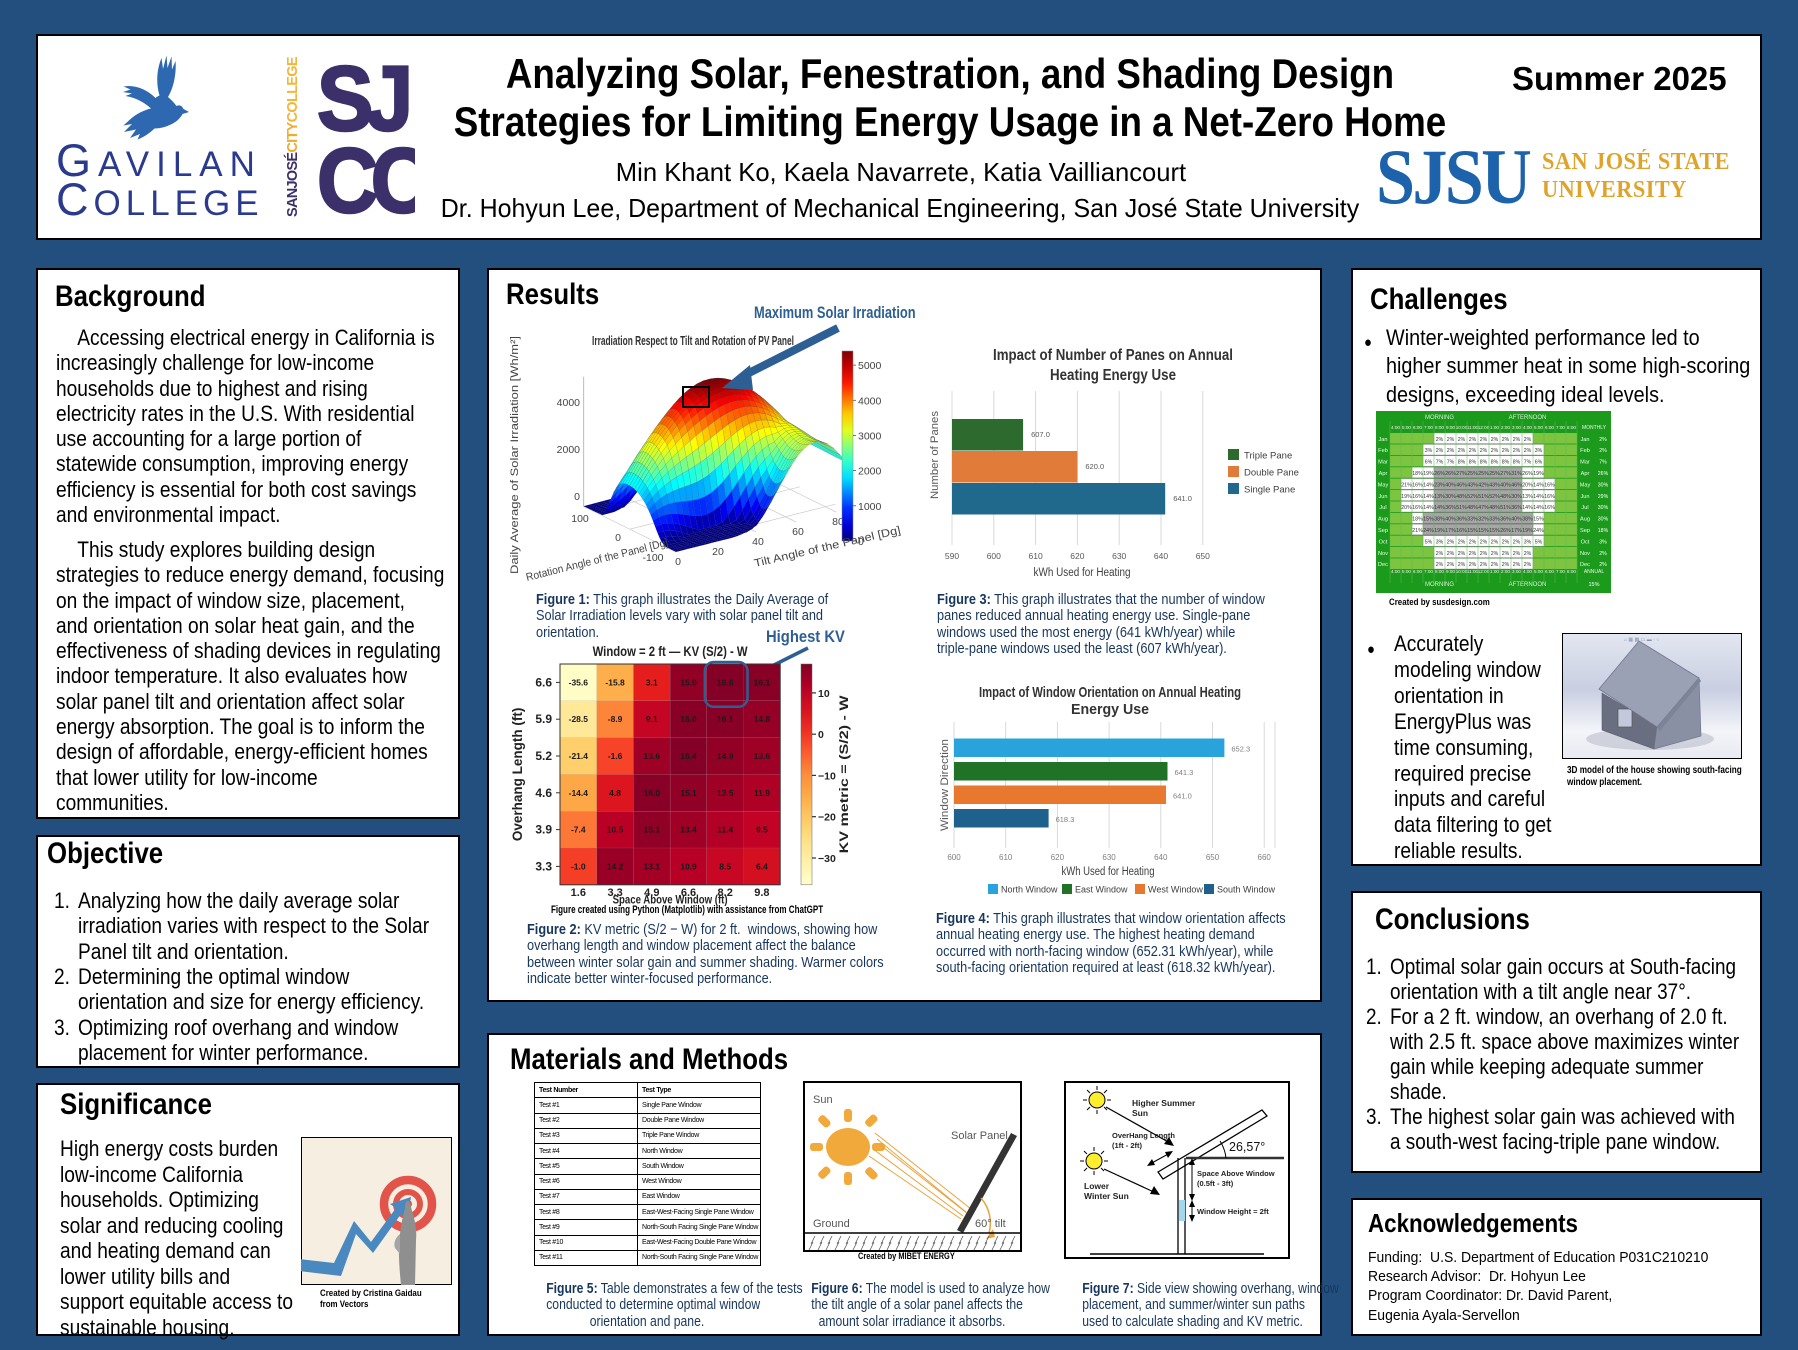  What do you see at coordinates (1006, 857) in the screenshot?
I see `svg-text: 610` at bounding box center [1006, 857].